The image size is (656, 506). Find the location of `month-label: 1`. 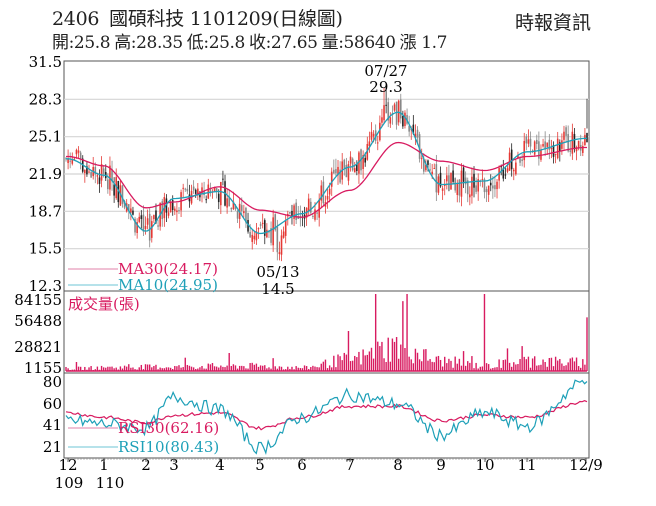

month-label: 1 is located at coordinates (104, 465).